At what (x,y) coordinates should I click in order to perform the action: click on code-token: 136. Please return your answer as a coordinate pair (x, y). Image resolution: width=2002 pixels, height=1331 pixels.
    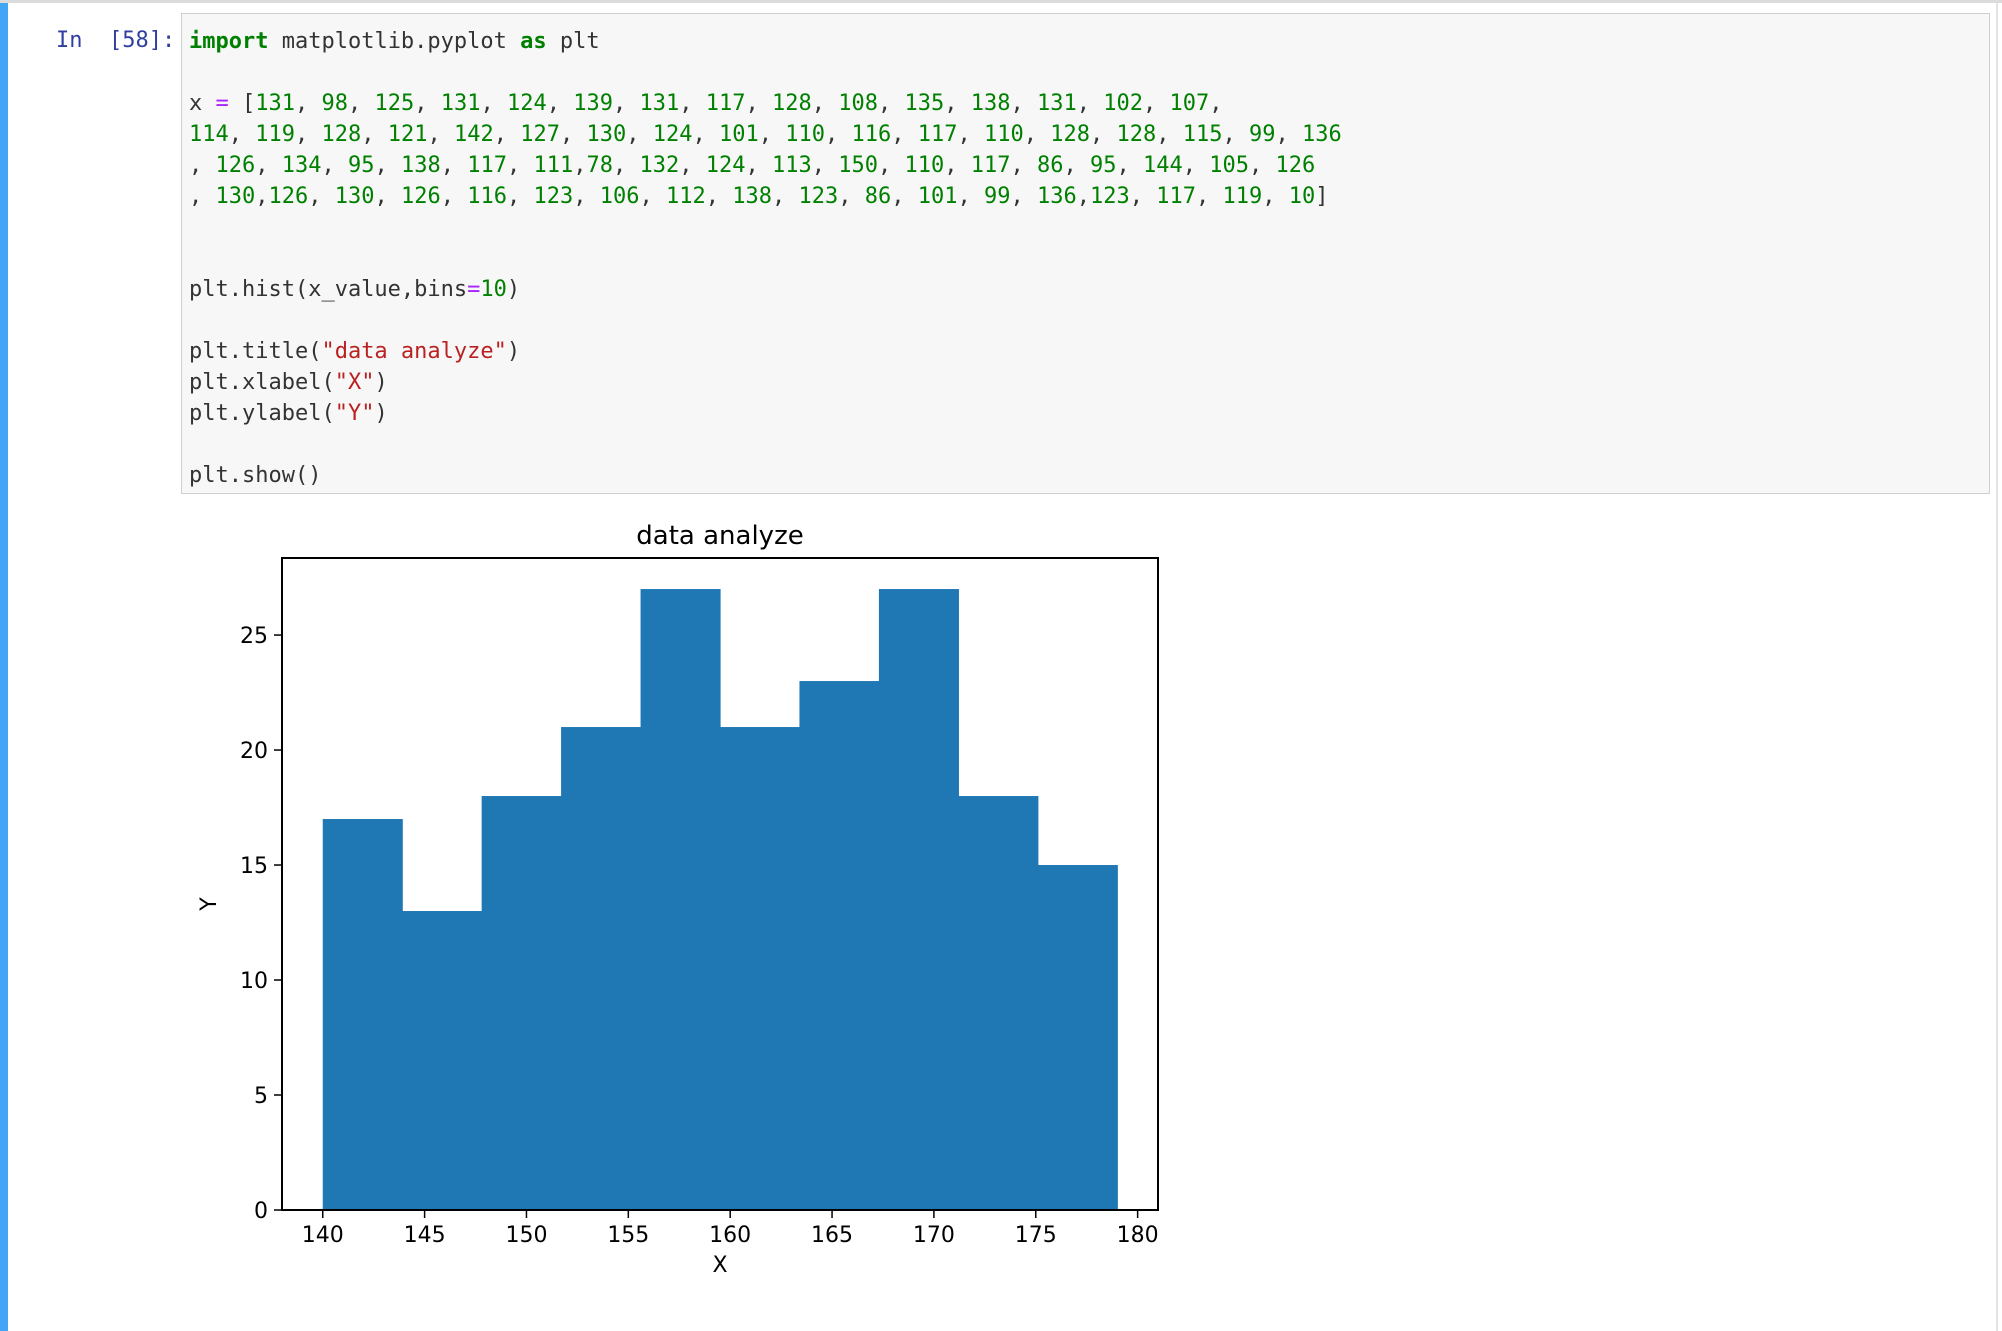
    Looking at the image, I should click on (1322, 134).